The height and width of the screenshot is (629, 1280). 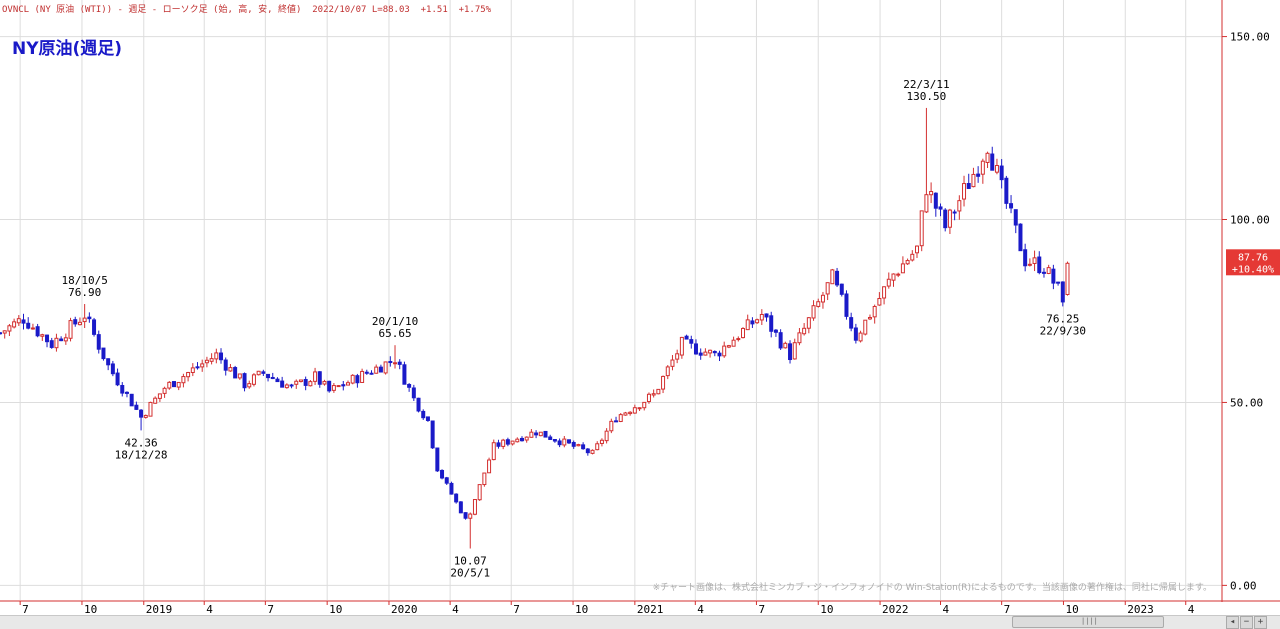 I want to click on zoom-out-button: −, so click(x=1246, y=622).